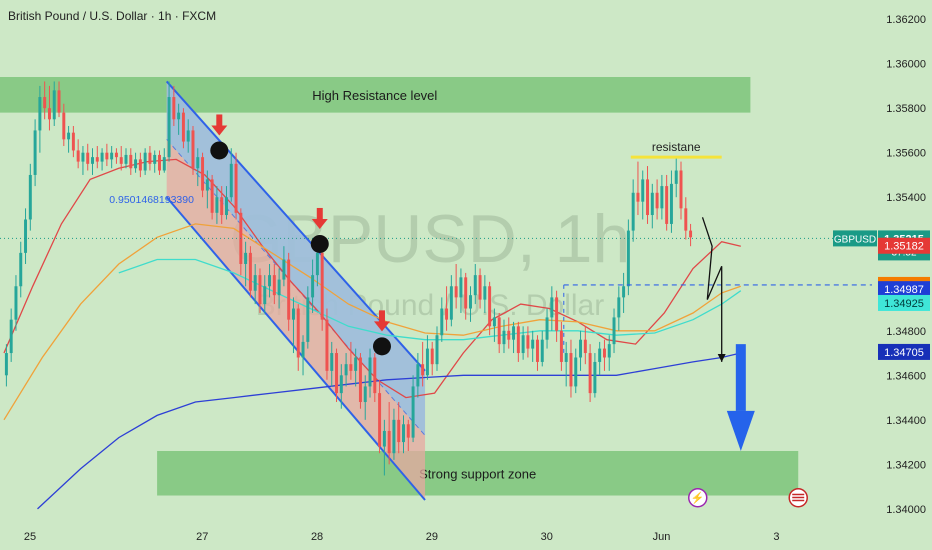 The height and width of the screenshot is (550, 932). I want to click on x-tick-label: Jun, so click(662, 537).